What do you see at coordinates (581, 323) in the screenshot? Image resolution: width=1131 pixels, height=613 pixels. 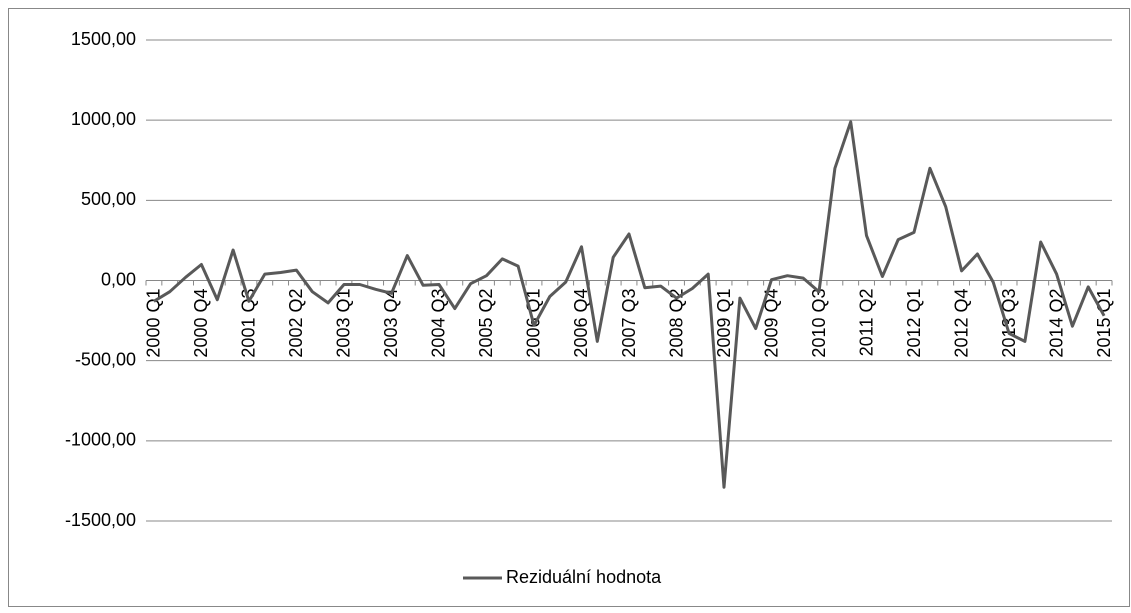 I see `x-tick-label: 2006 Q4` at bounding box center [581, 323].